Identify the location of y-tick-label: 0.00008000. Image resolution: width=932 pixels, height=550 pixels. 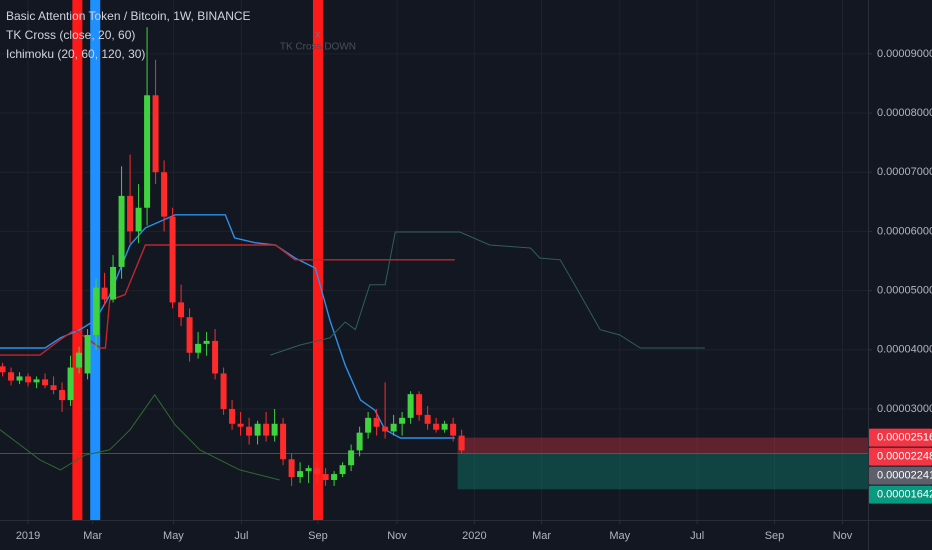
(904, 113).